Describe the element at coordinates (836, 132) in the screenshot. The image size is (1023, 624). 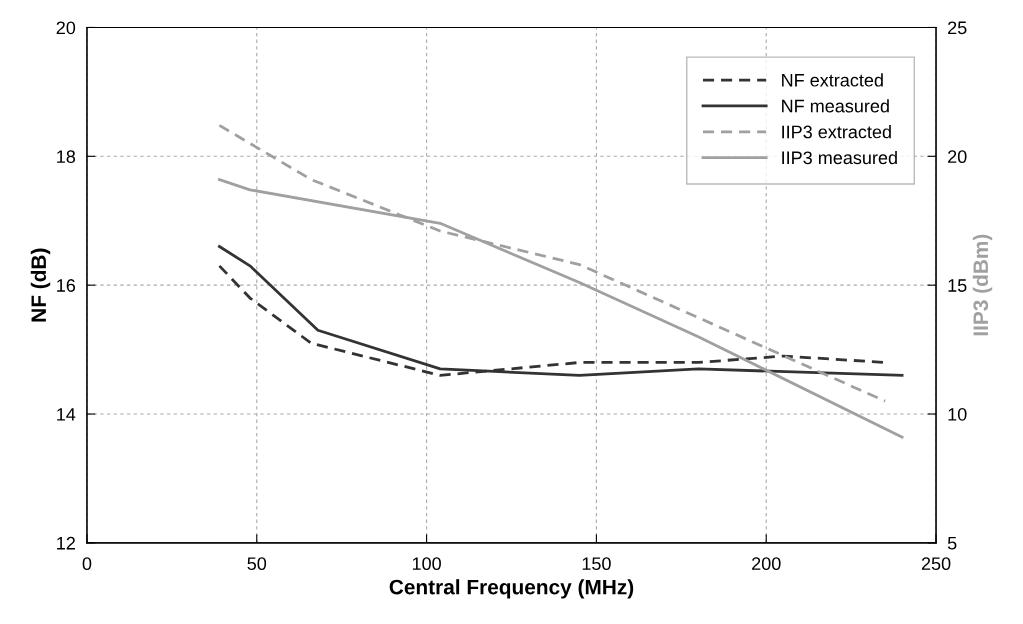
I see `legend-label: IIP3 extracted` at that location.